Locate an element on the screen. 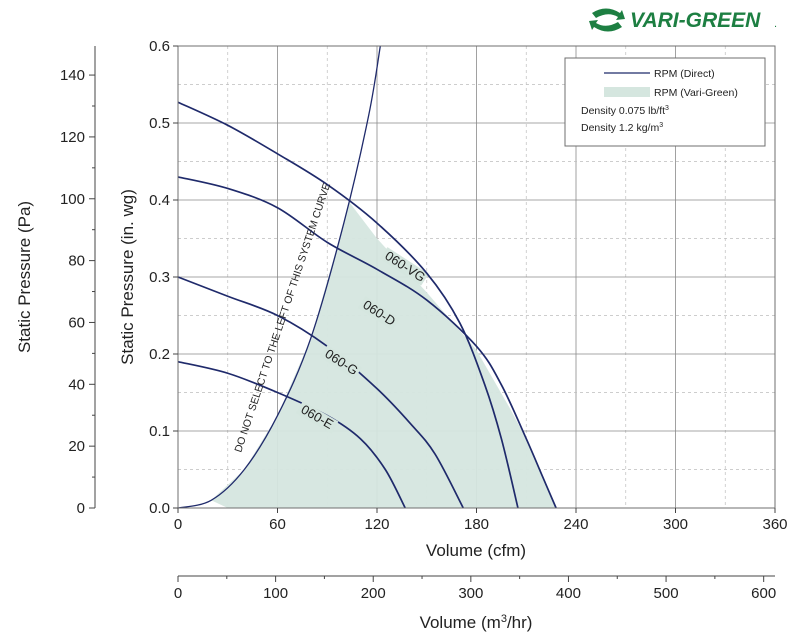  y2-axis-title: Static Pressure (Pa) is located at coordinates (24, 277).